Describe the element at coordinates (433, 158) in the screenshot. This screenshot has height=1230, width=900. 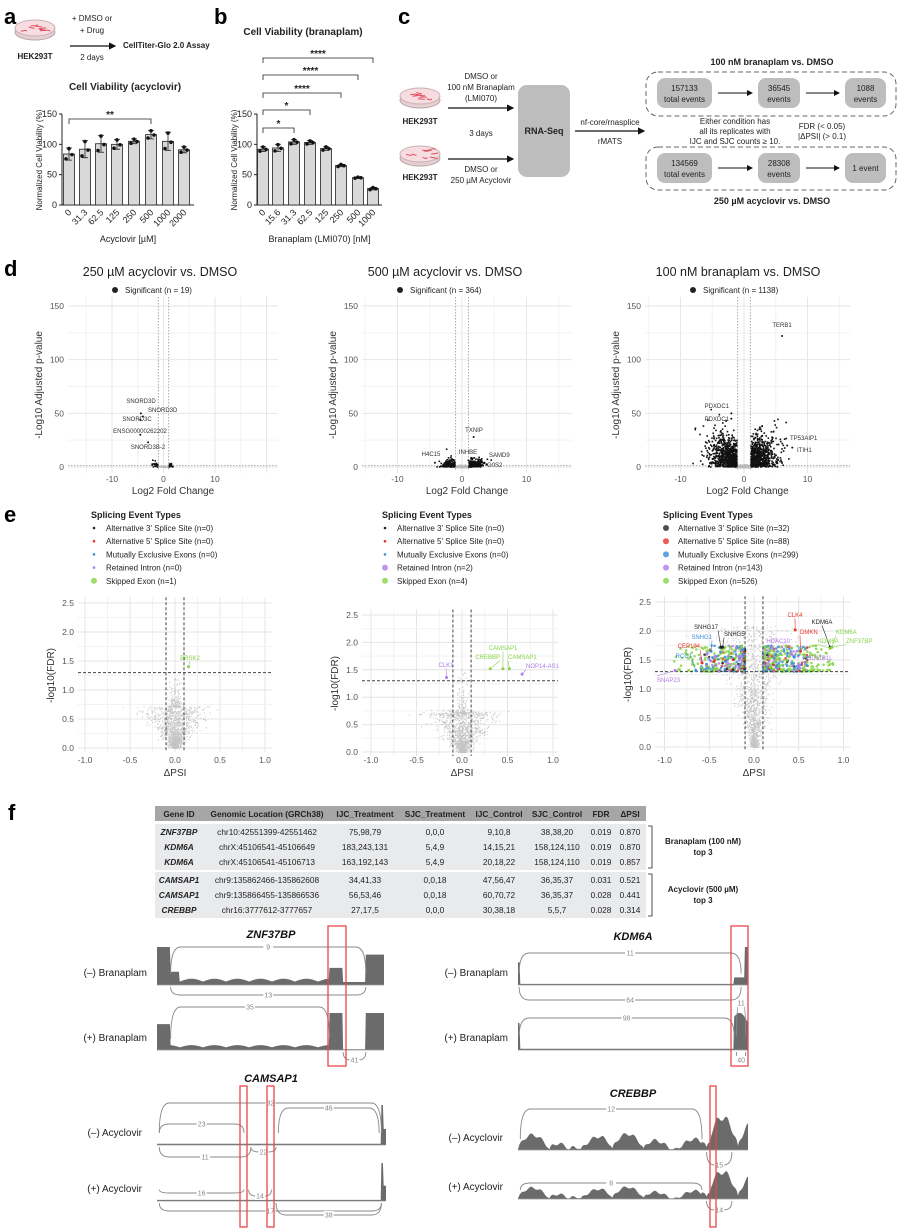
I see `cell-mark` at that location.